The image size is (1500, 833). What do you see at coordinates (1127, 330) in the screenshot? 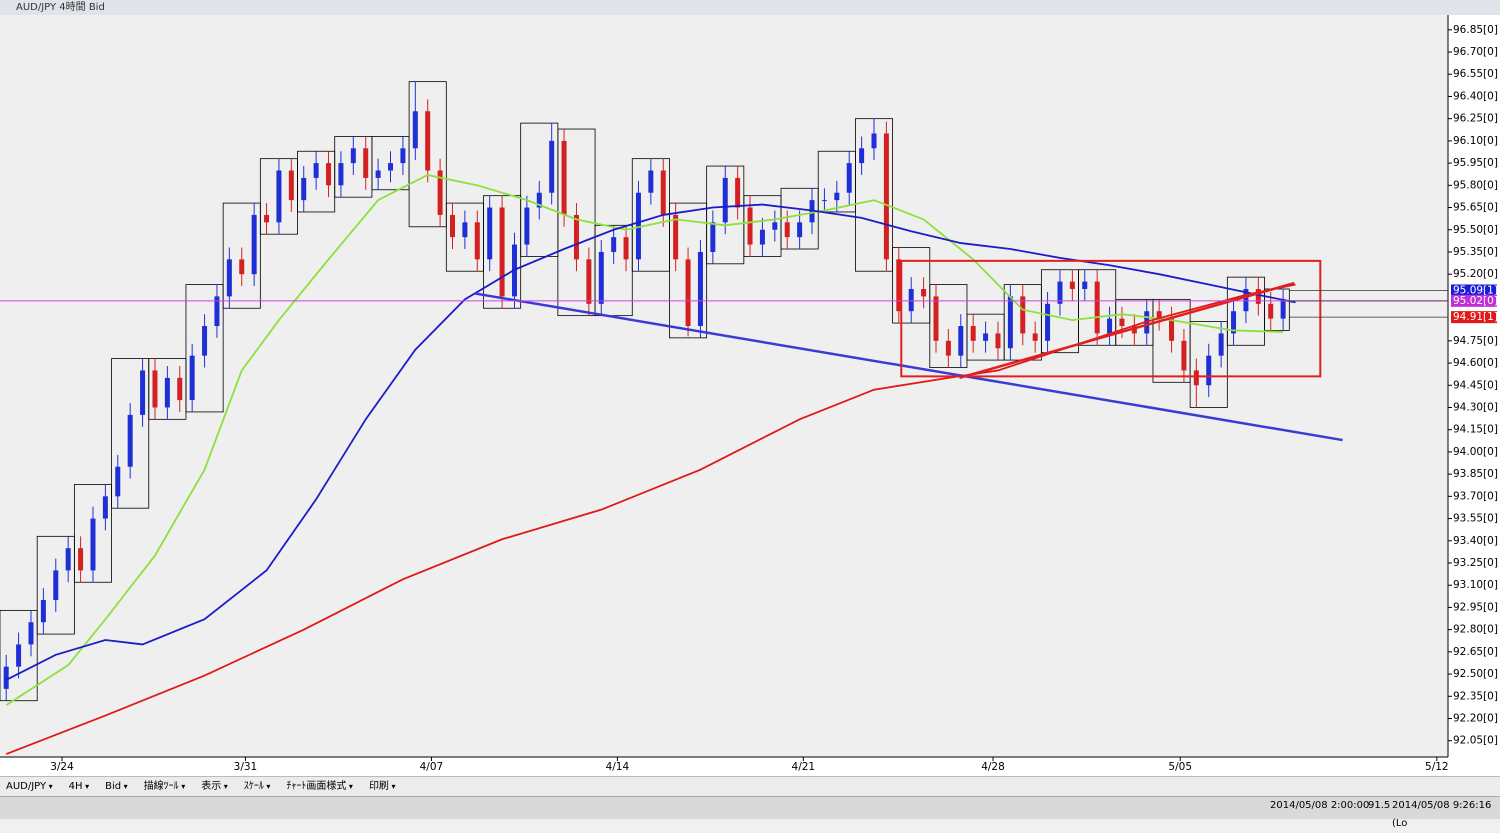
I see `trend-line` at bounding box center [1127, 330].